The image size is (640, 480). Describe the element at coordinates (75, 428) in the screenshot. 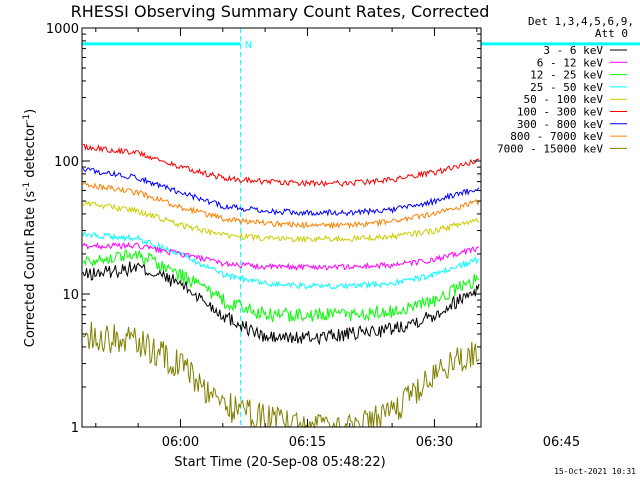

I see `y-tick-label: 1` at that location.